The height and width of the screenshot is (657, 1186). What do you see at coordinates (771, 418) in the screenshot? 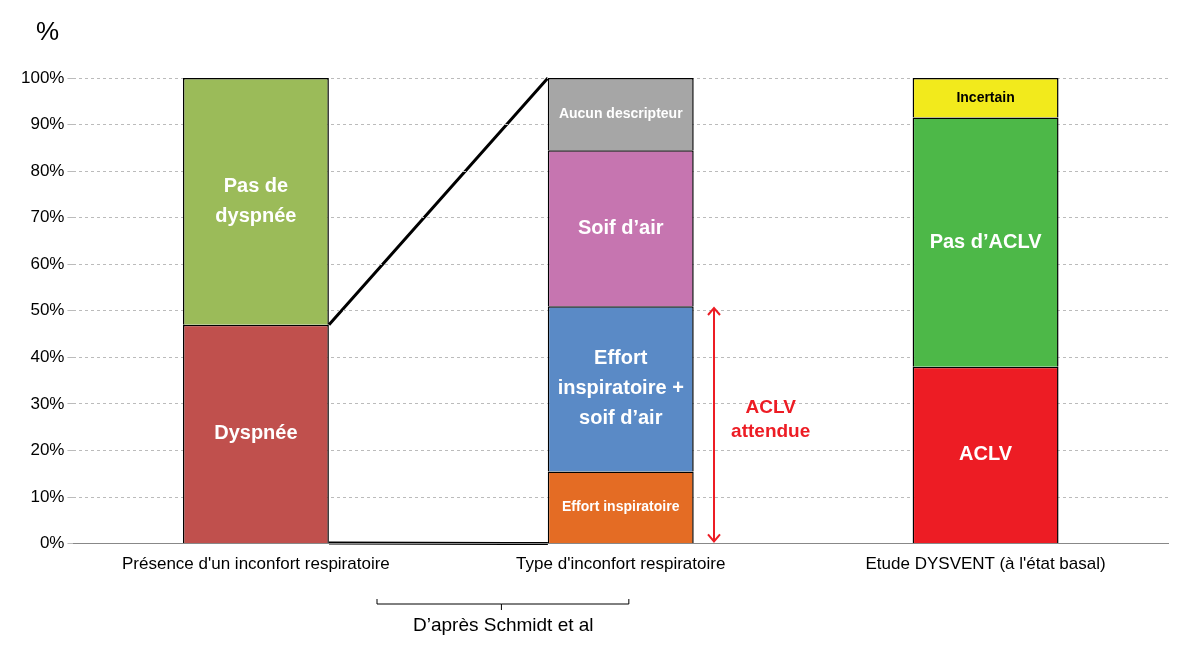
I see `annotation: ACLV attendue` at bounding box center [771, 418].